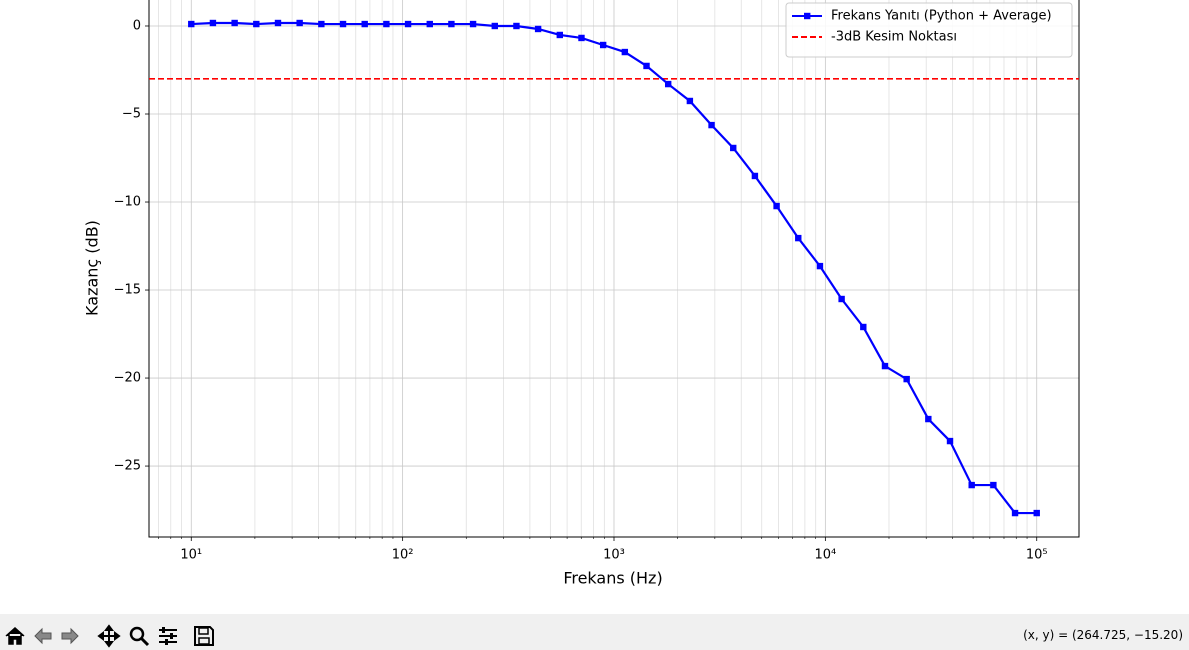 The image size is (1189, 650). What do you see at coordinates (15, 636) in the screenshot?
I see `home-button` at bounding box center [15, 636].